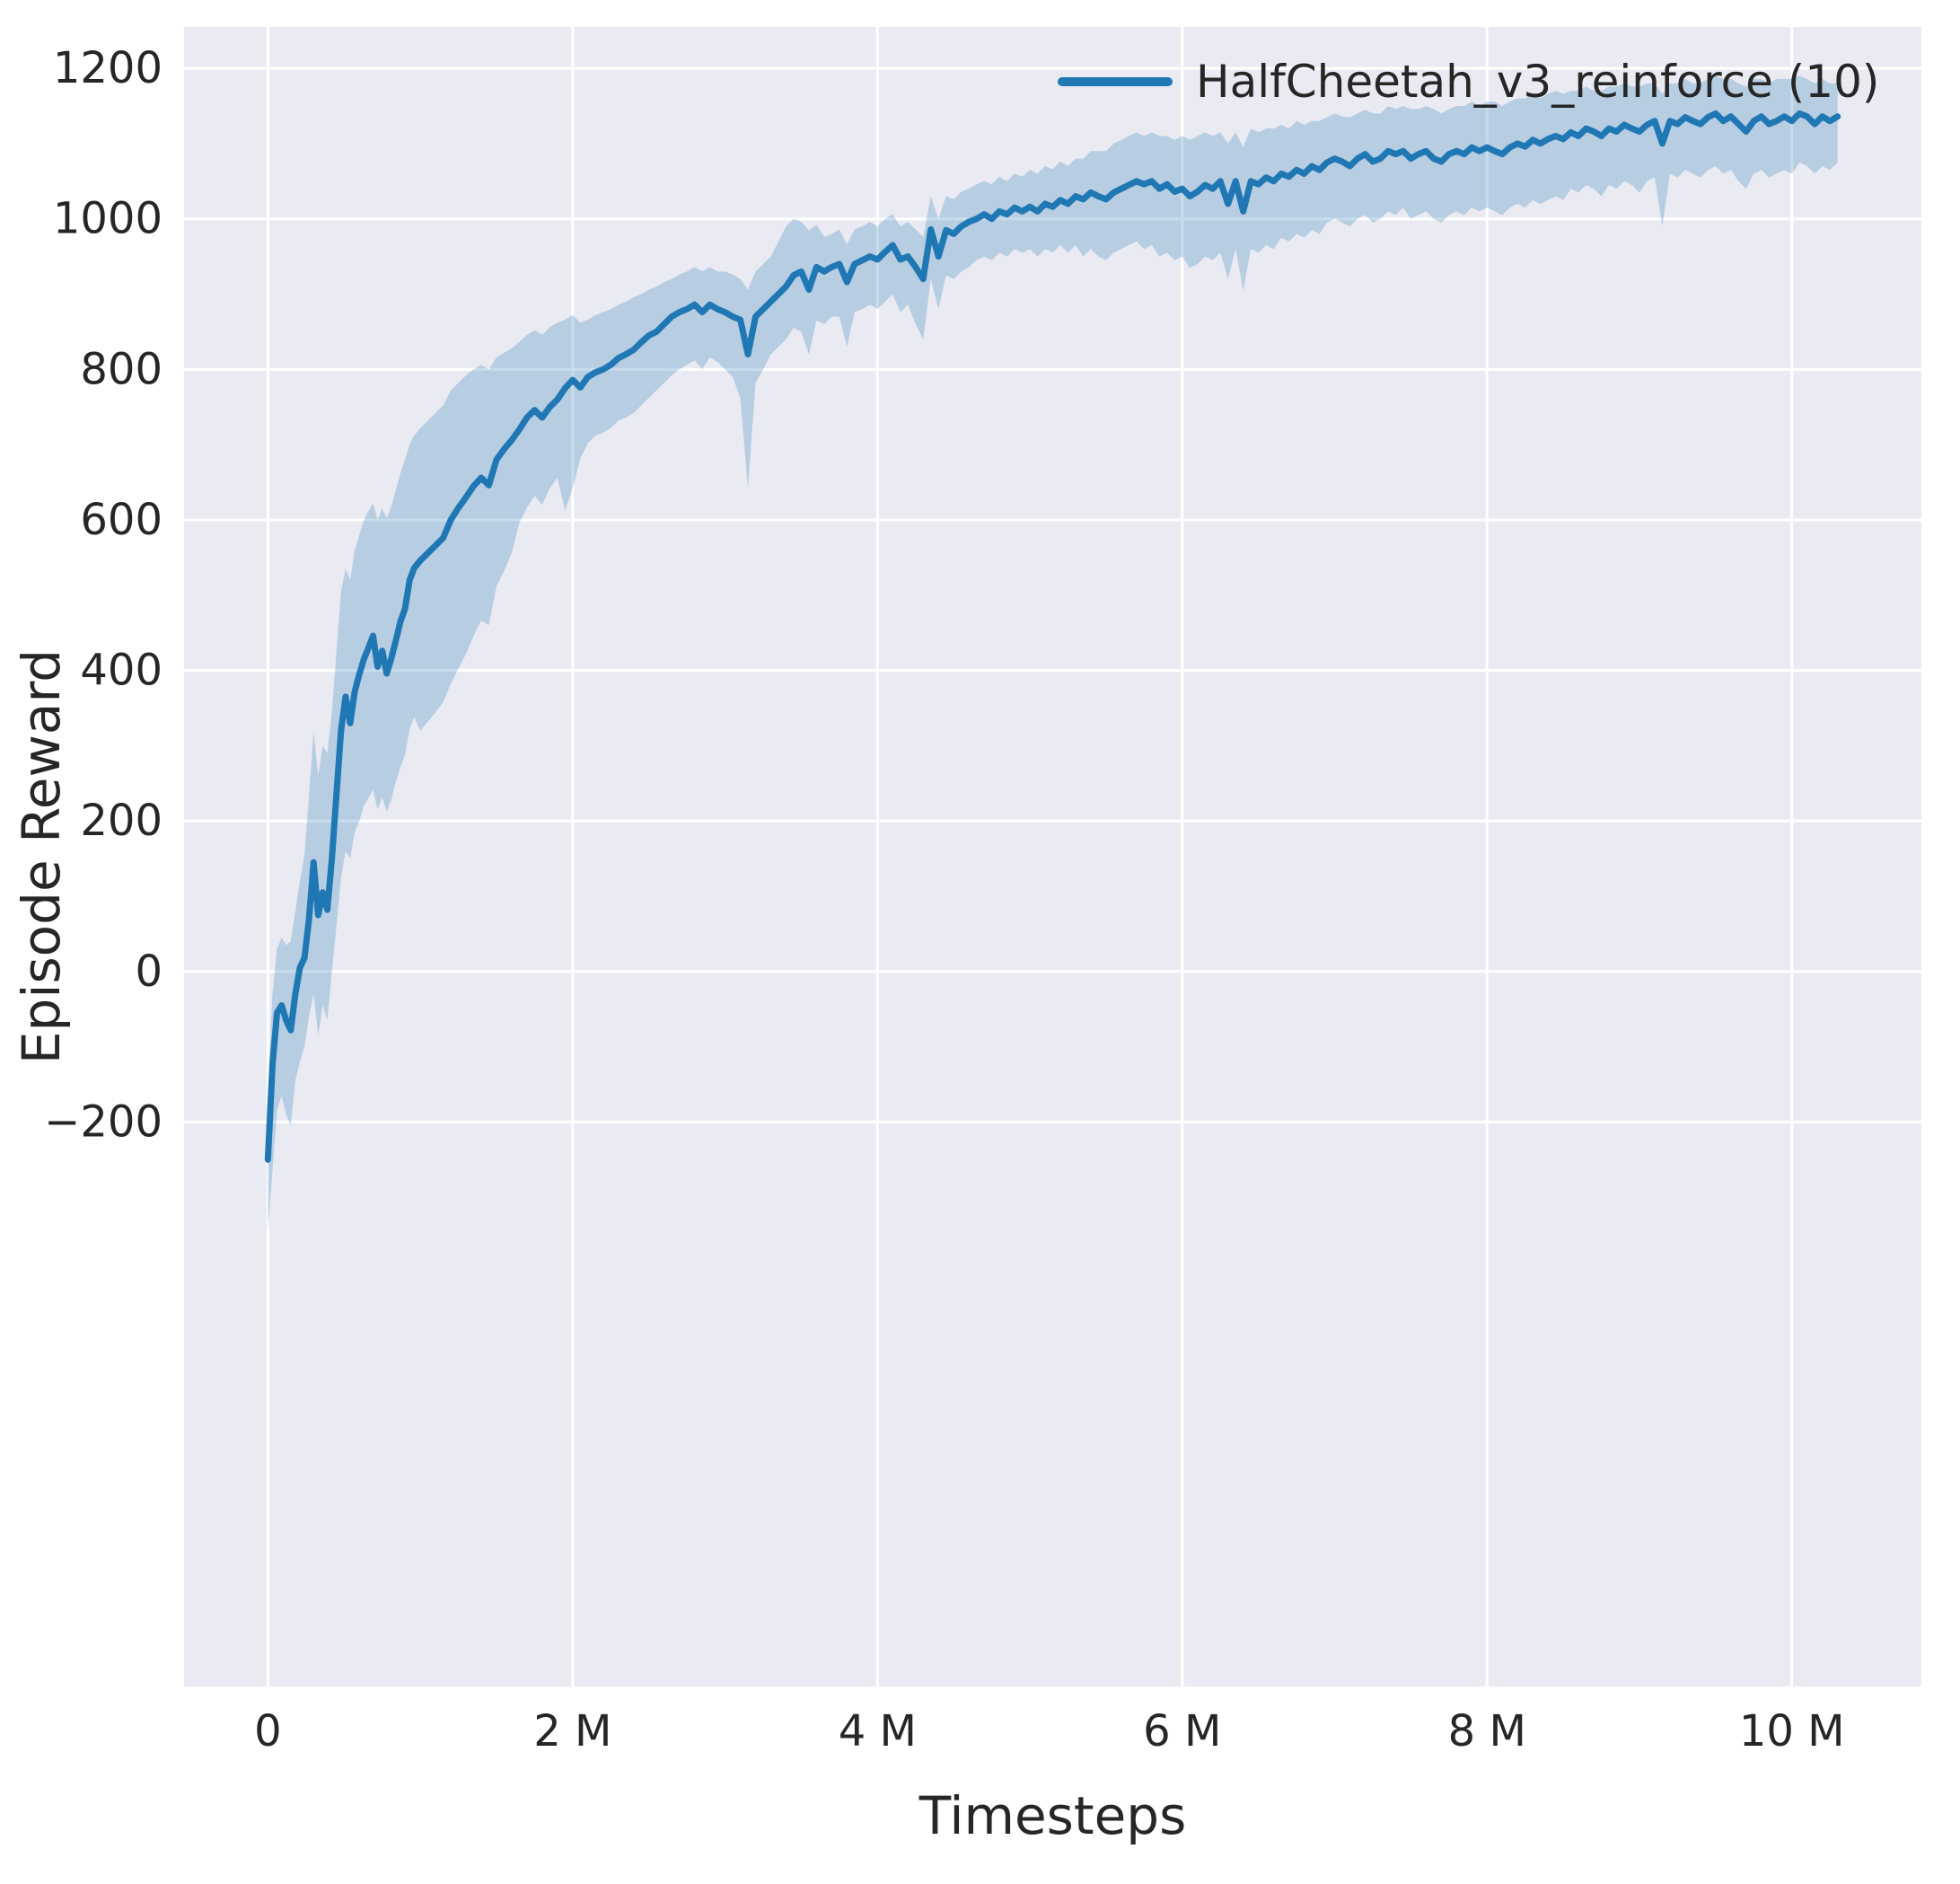 The image size is (1960, 1884). I want to click on x-tick-label: 2 M, so click(572, 1731).